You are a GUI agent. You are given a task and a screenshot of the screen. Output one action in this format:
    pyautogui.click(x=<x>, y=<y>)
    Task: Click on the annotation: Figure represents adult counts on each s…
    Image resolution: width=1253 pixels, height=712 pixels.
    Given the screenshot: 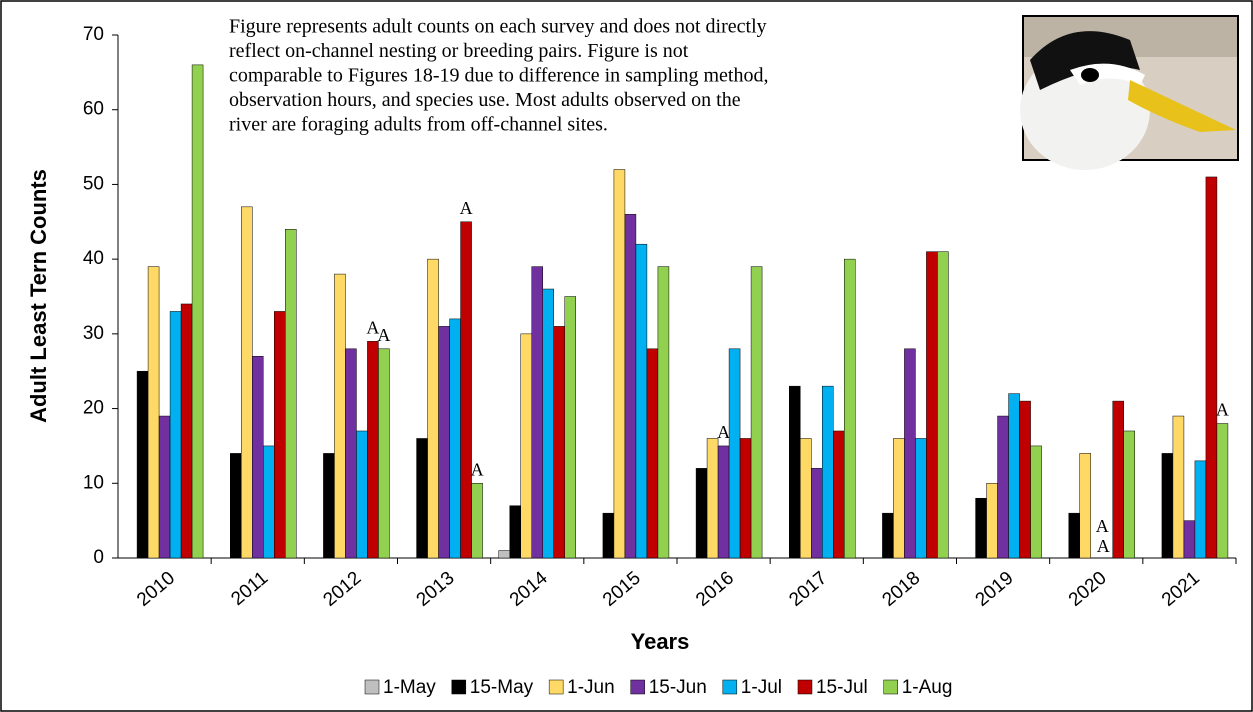 What is the action you would take?
    pyautogui.click(x=498, y=27)
    